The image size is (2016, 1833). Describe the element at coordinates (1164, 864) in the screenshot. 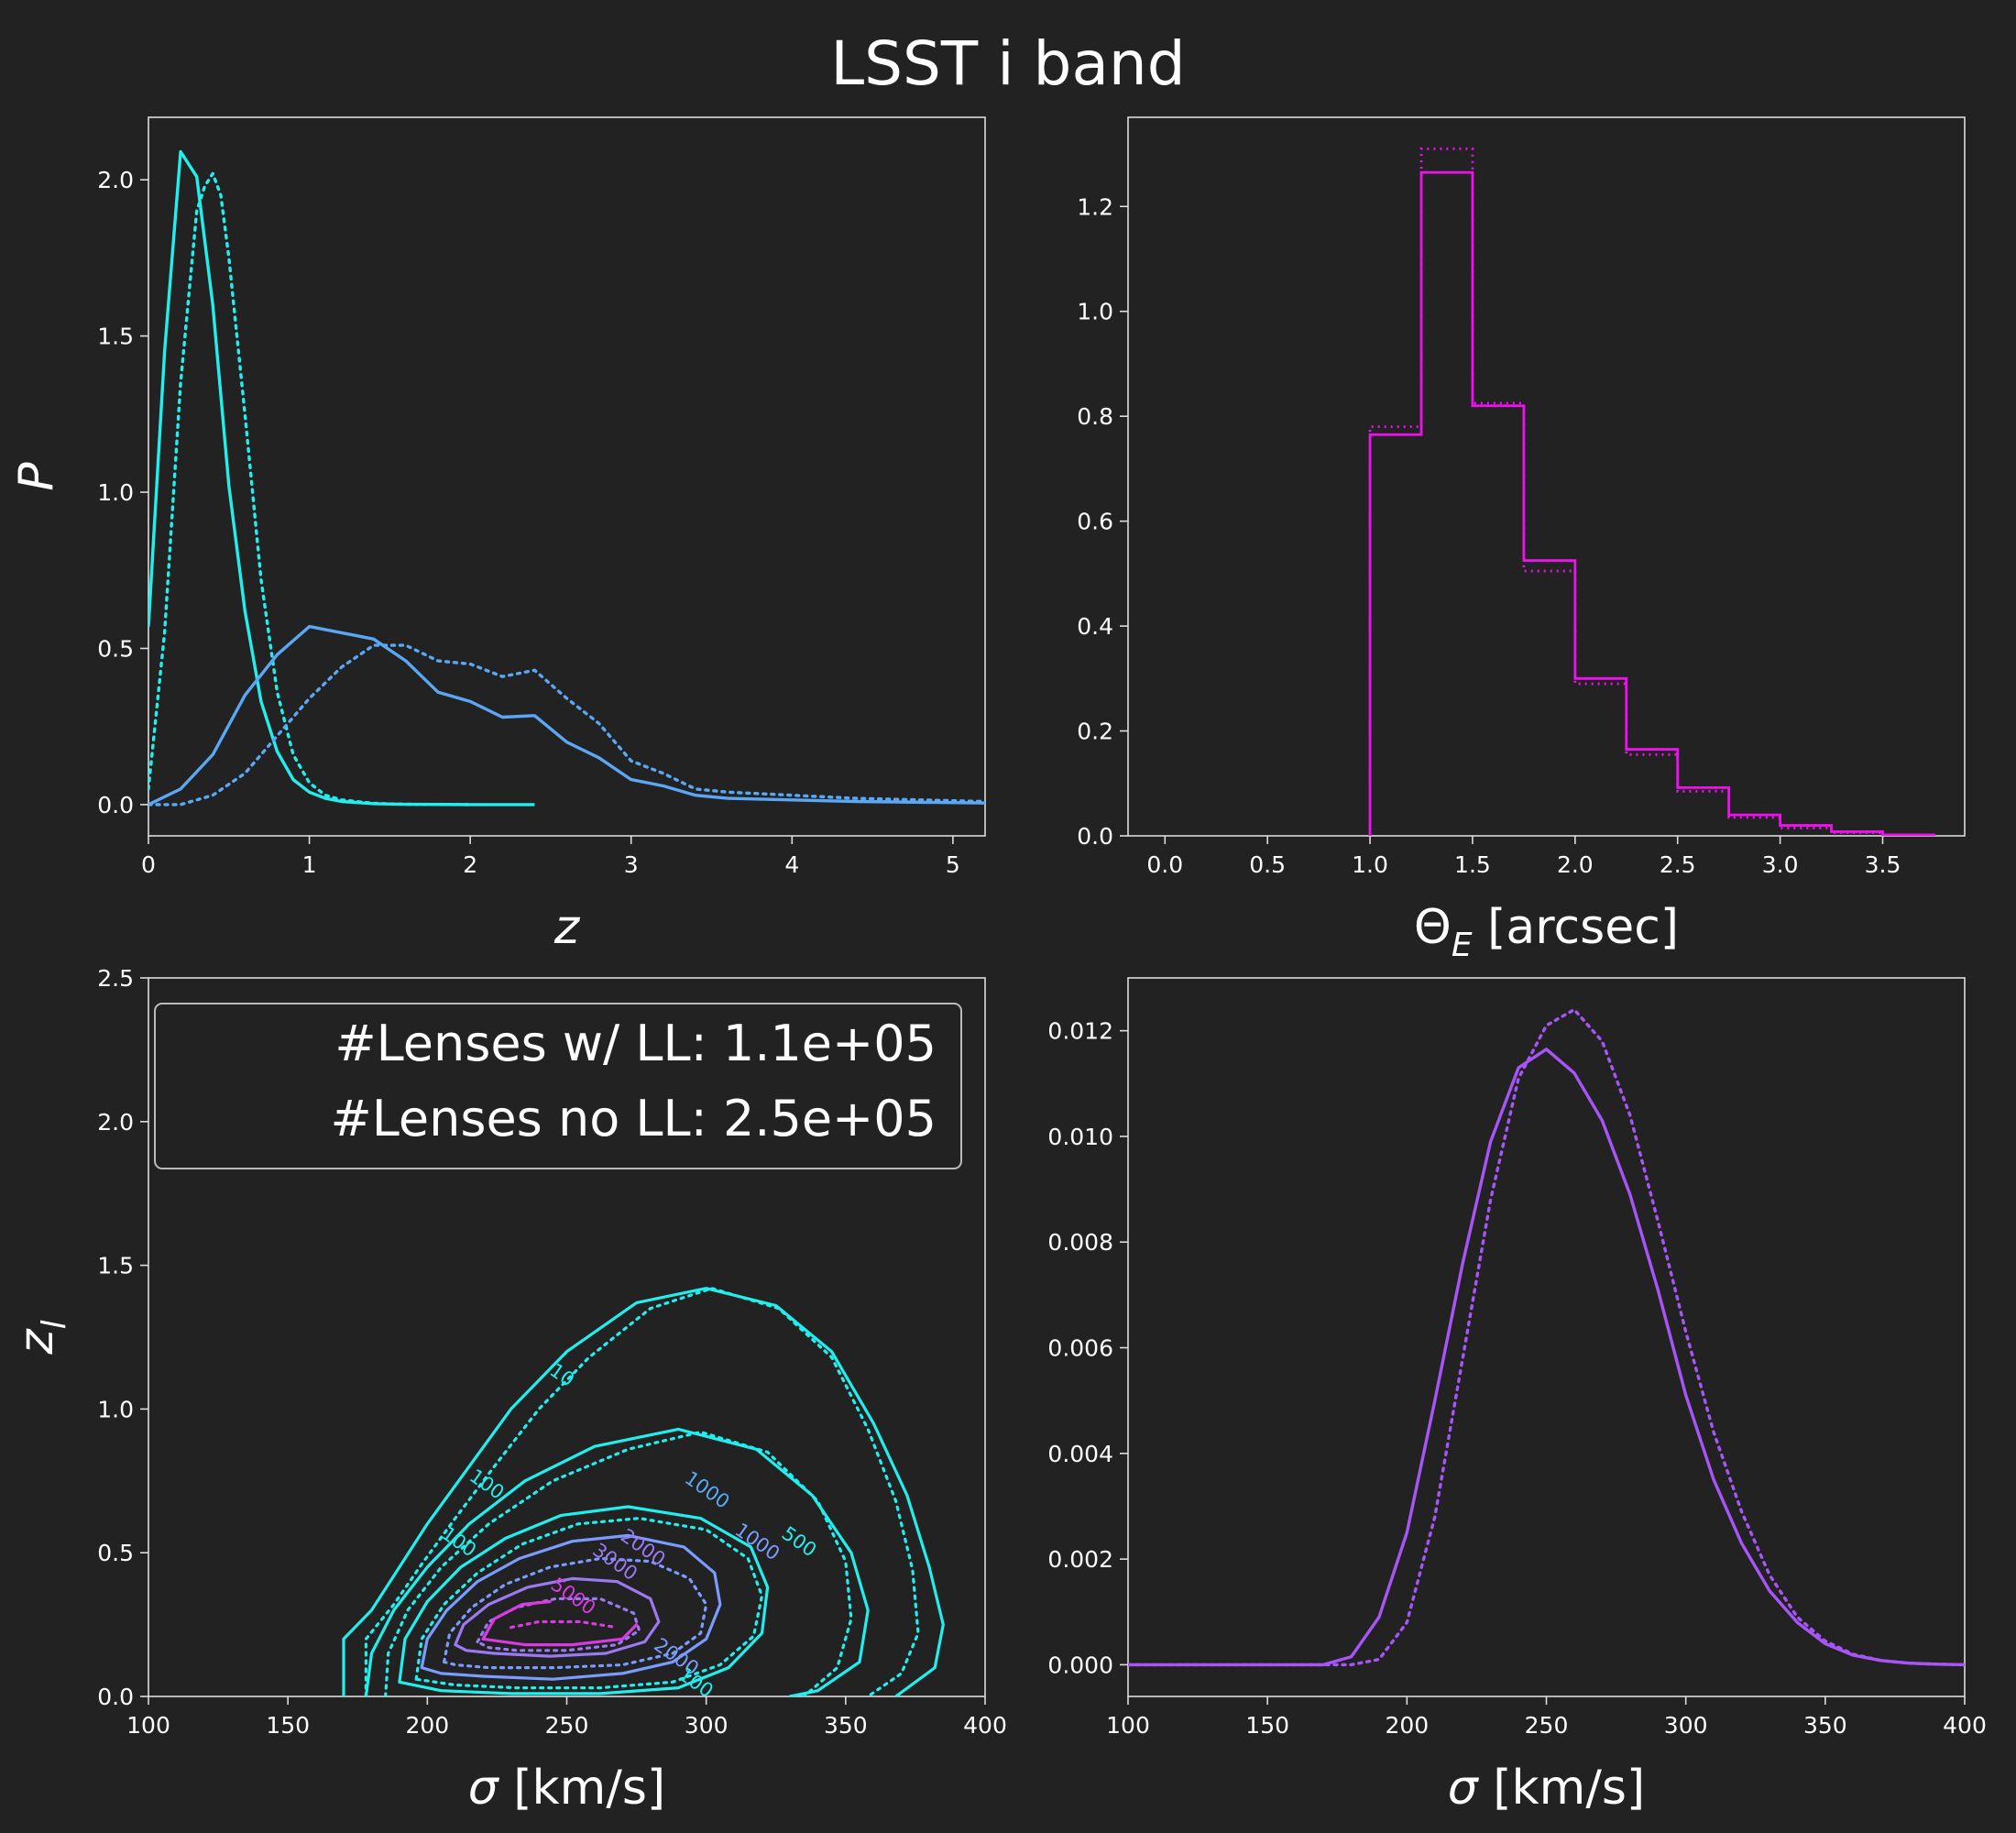

I see `x-tick-label: 0.0` at that location.